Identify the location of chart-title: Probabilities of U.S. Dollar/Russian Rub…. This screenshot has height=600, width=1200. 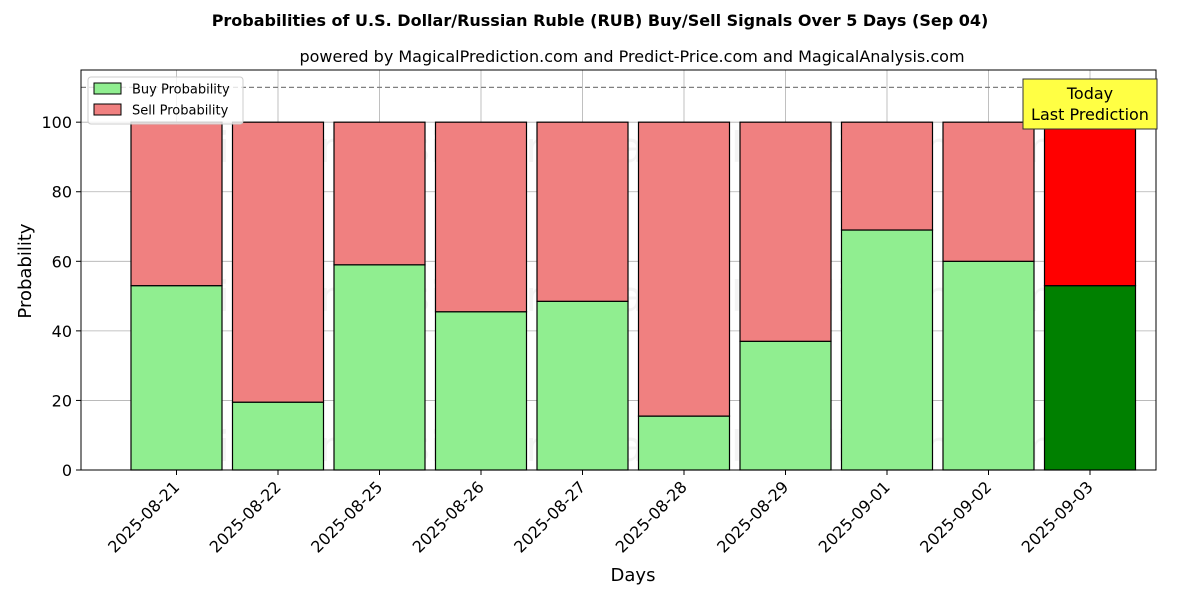
(600, 20).